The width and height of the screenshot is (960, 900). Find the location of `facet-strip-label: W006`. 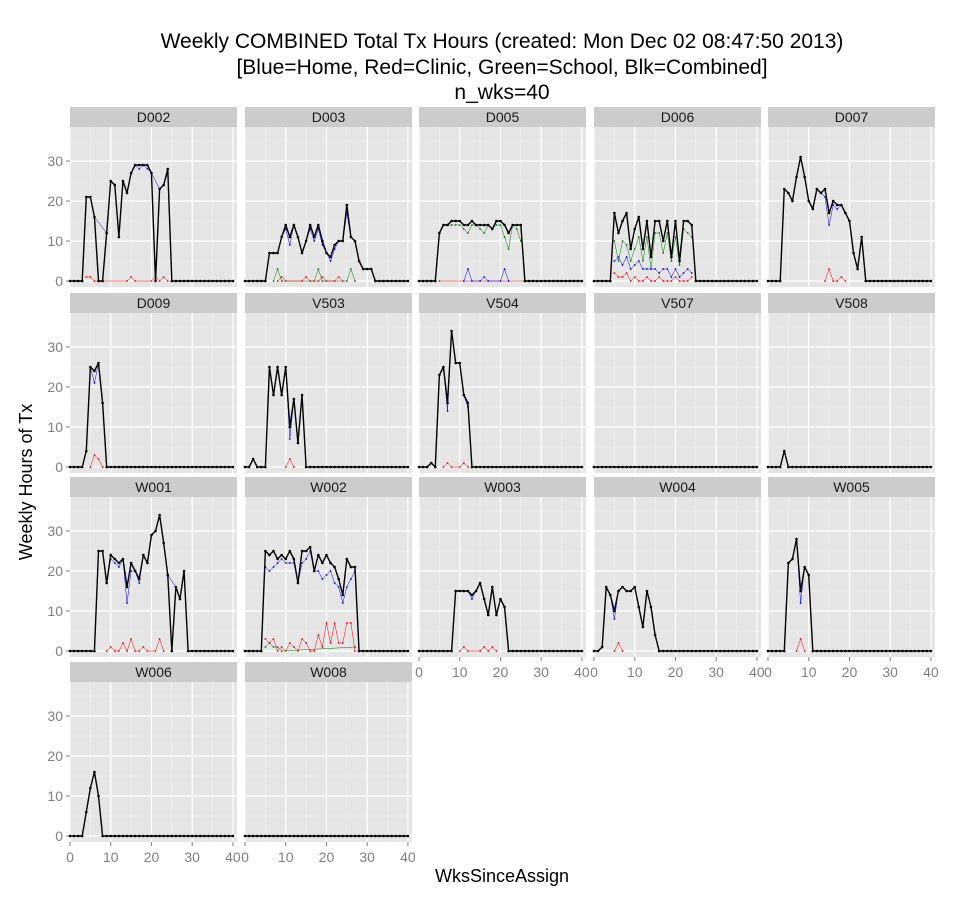

facet-strip-label: W006 is located at coordinates (153, 672).